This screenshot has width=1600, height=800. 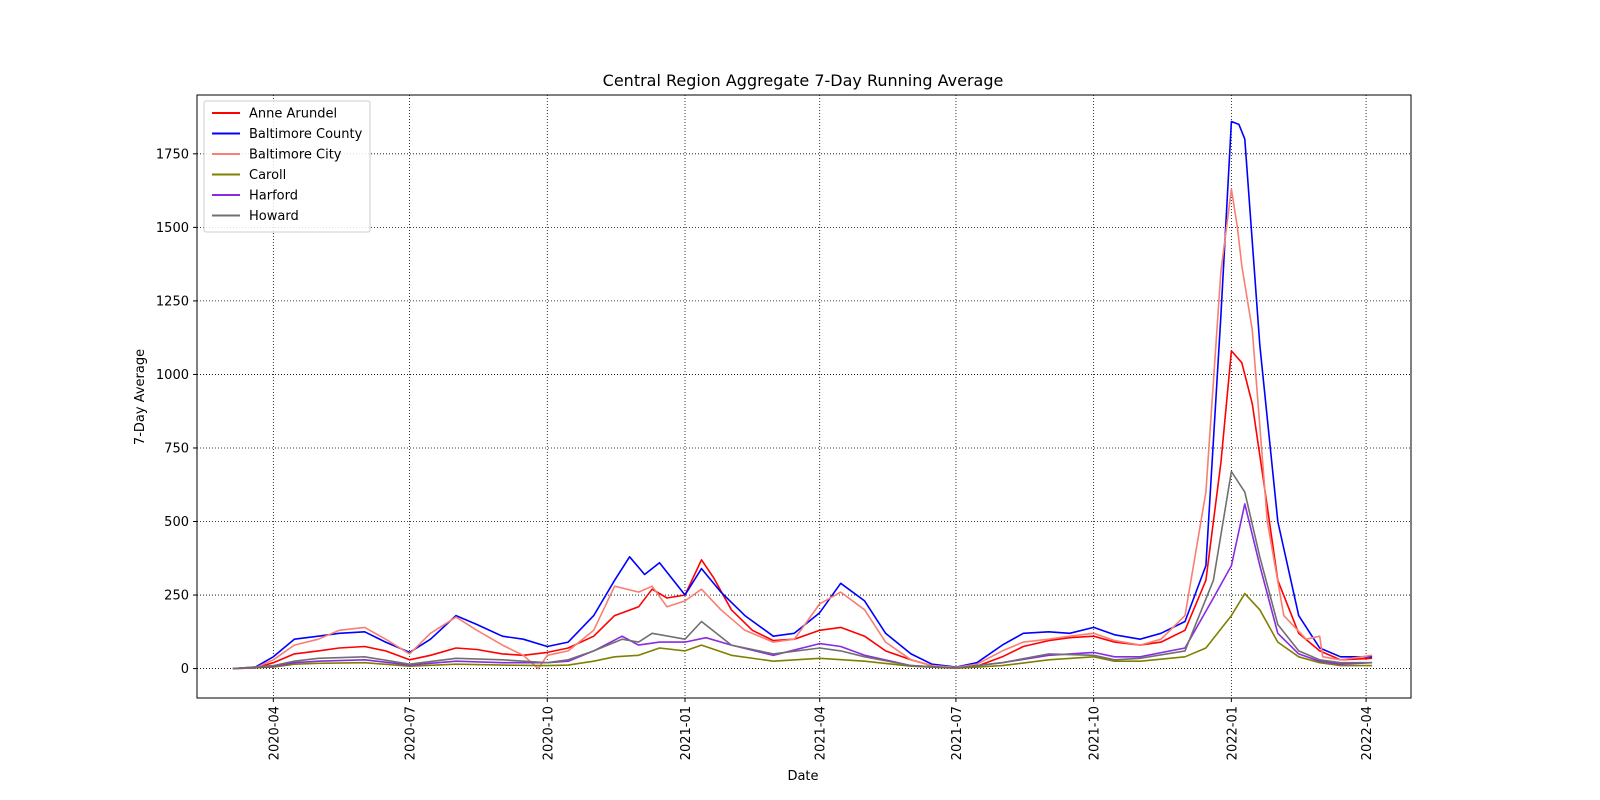 I want to click on legend-label: Baltimore City, so click(x=295, y=155).